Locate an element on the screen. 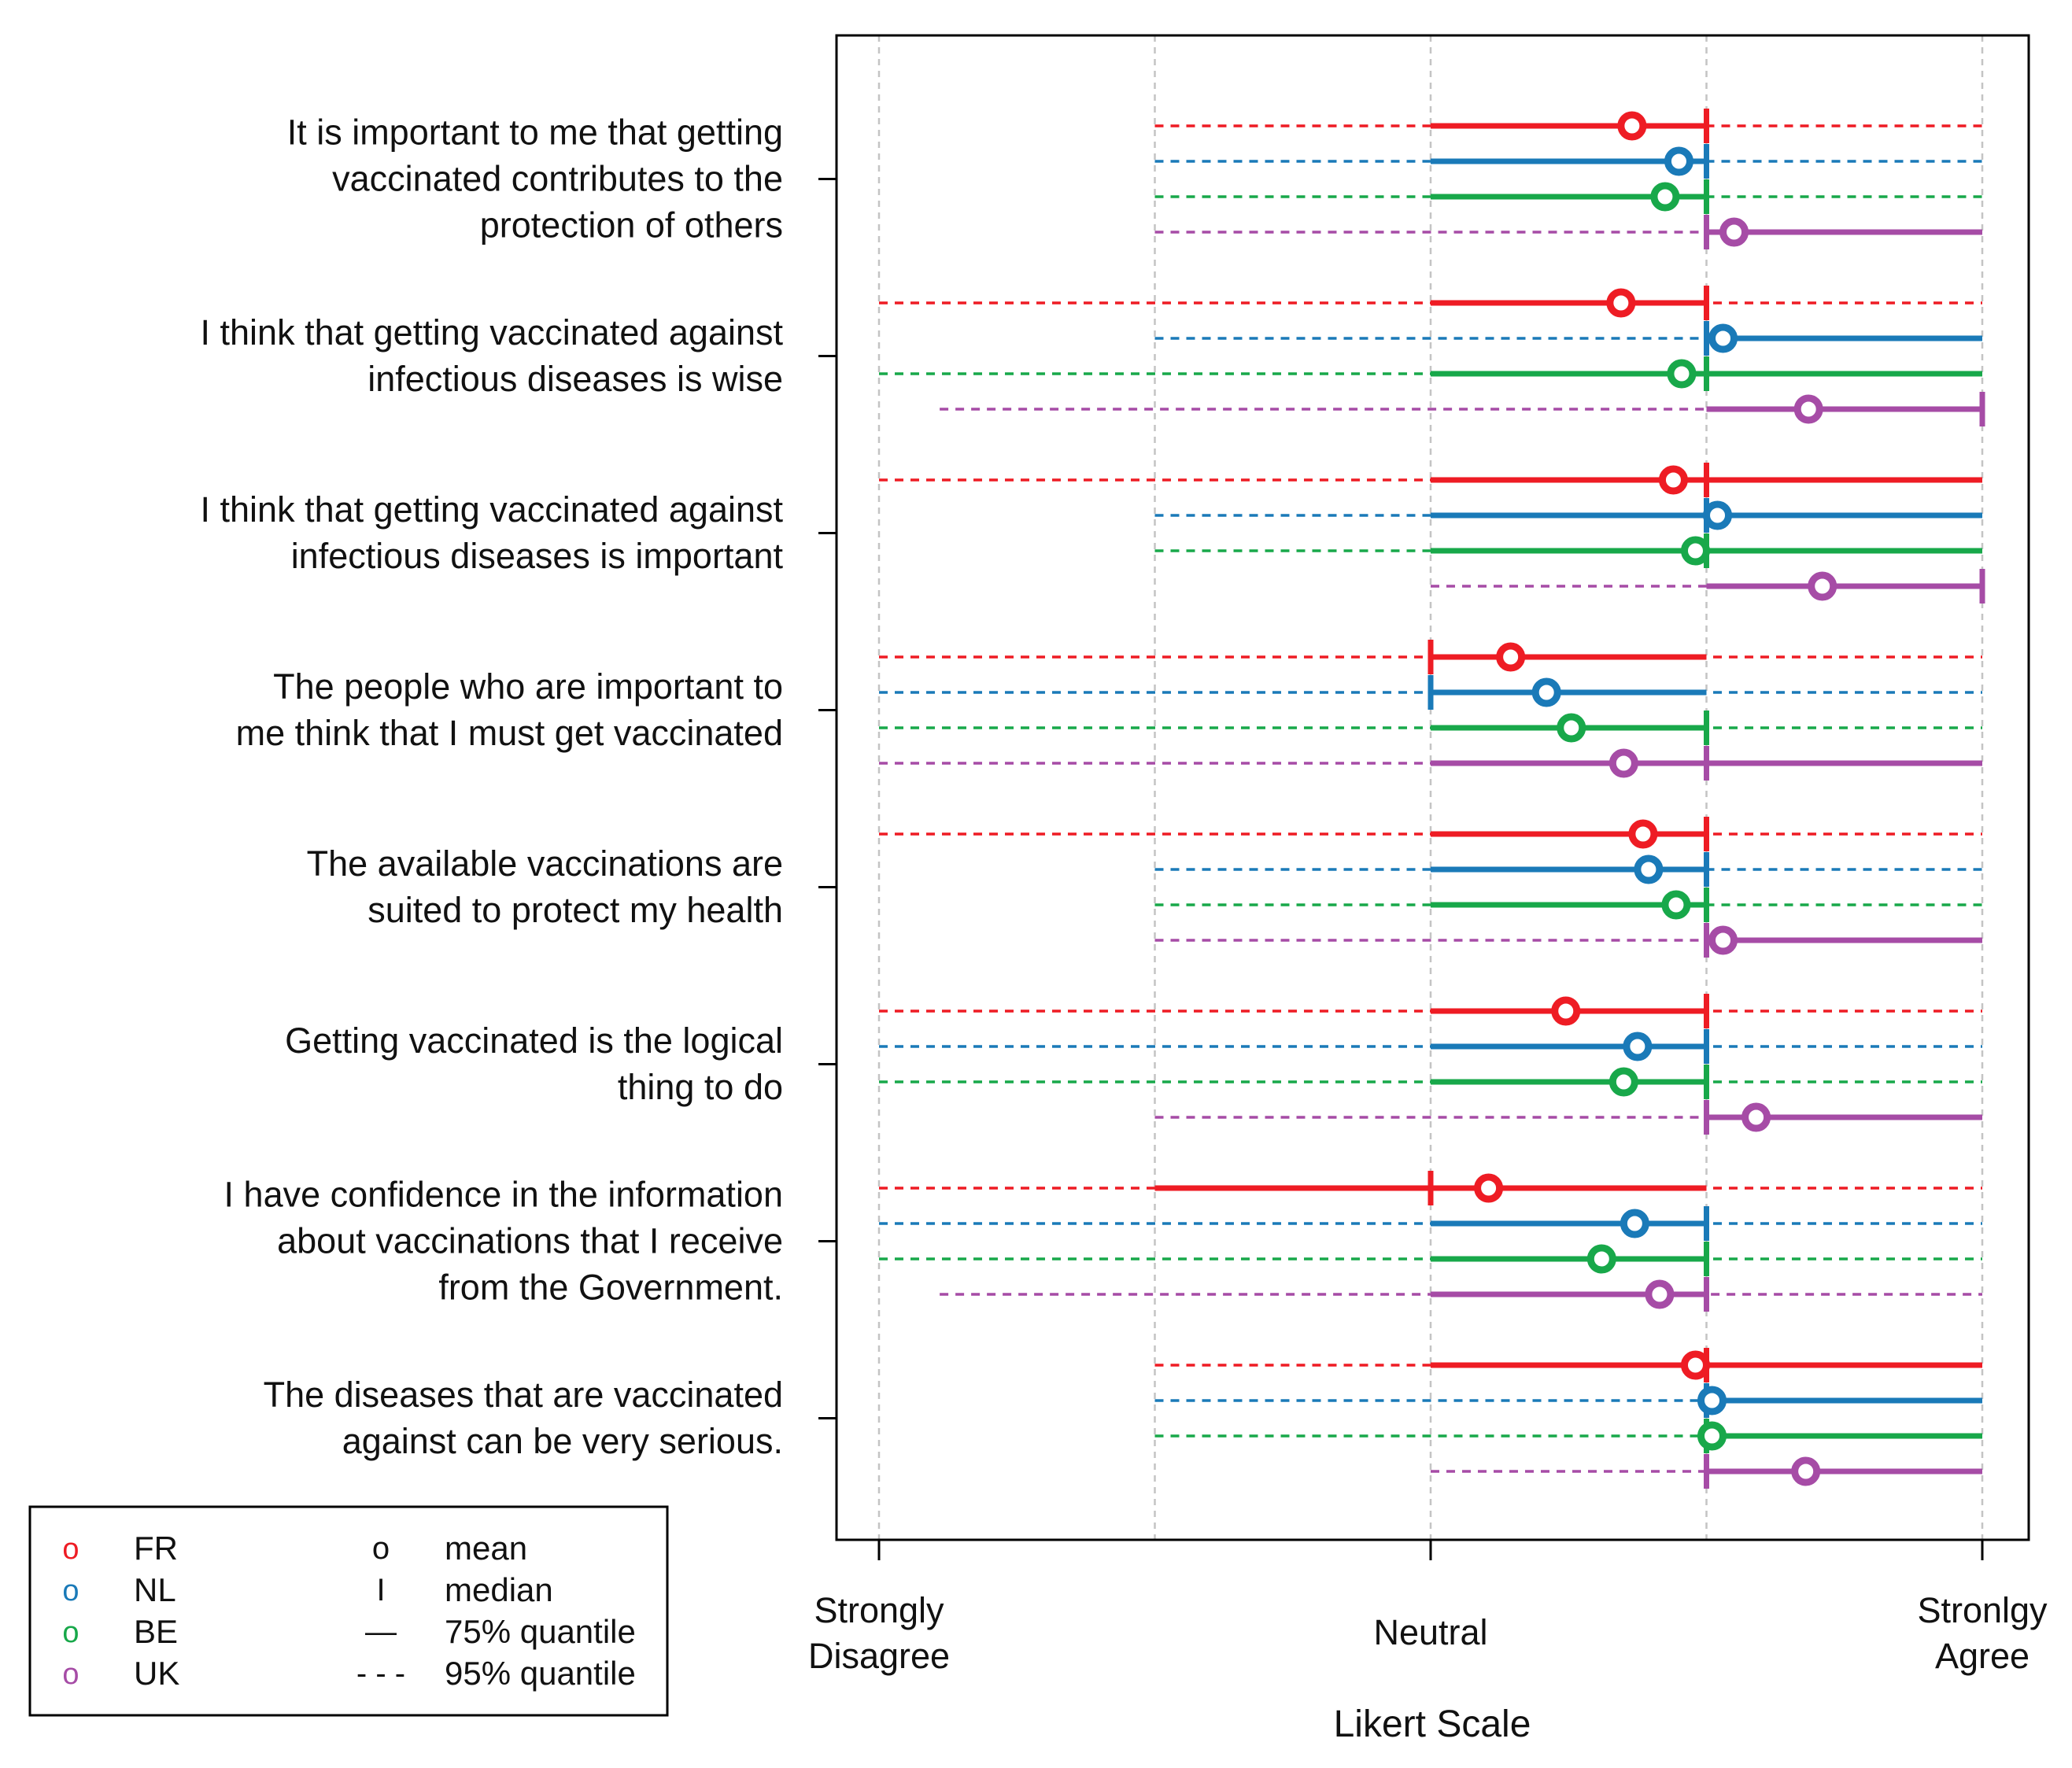  x-tick-label: Neutral is located at coordinates (1430, 1632).